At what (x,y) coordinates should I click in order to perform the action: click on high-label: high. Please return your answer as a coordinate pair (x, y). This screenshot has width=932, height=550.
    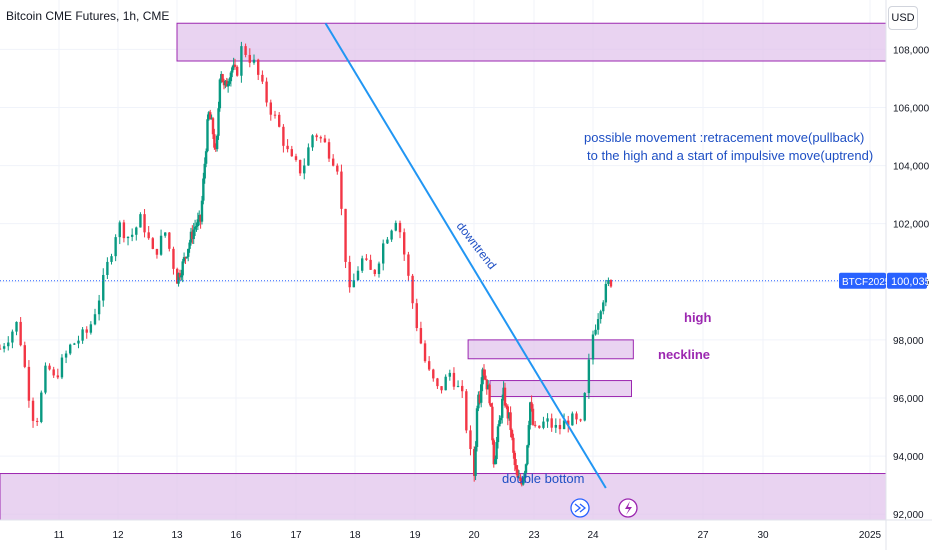
    Looking at the image, I should click on (697, 317).